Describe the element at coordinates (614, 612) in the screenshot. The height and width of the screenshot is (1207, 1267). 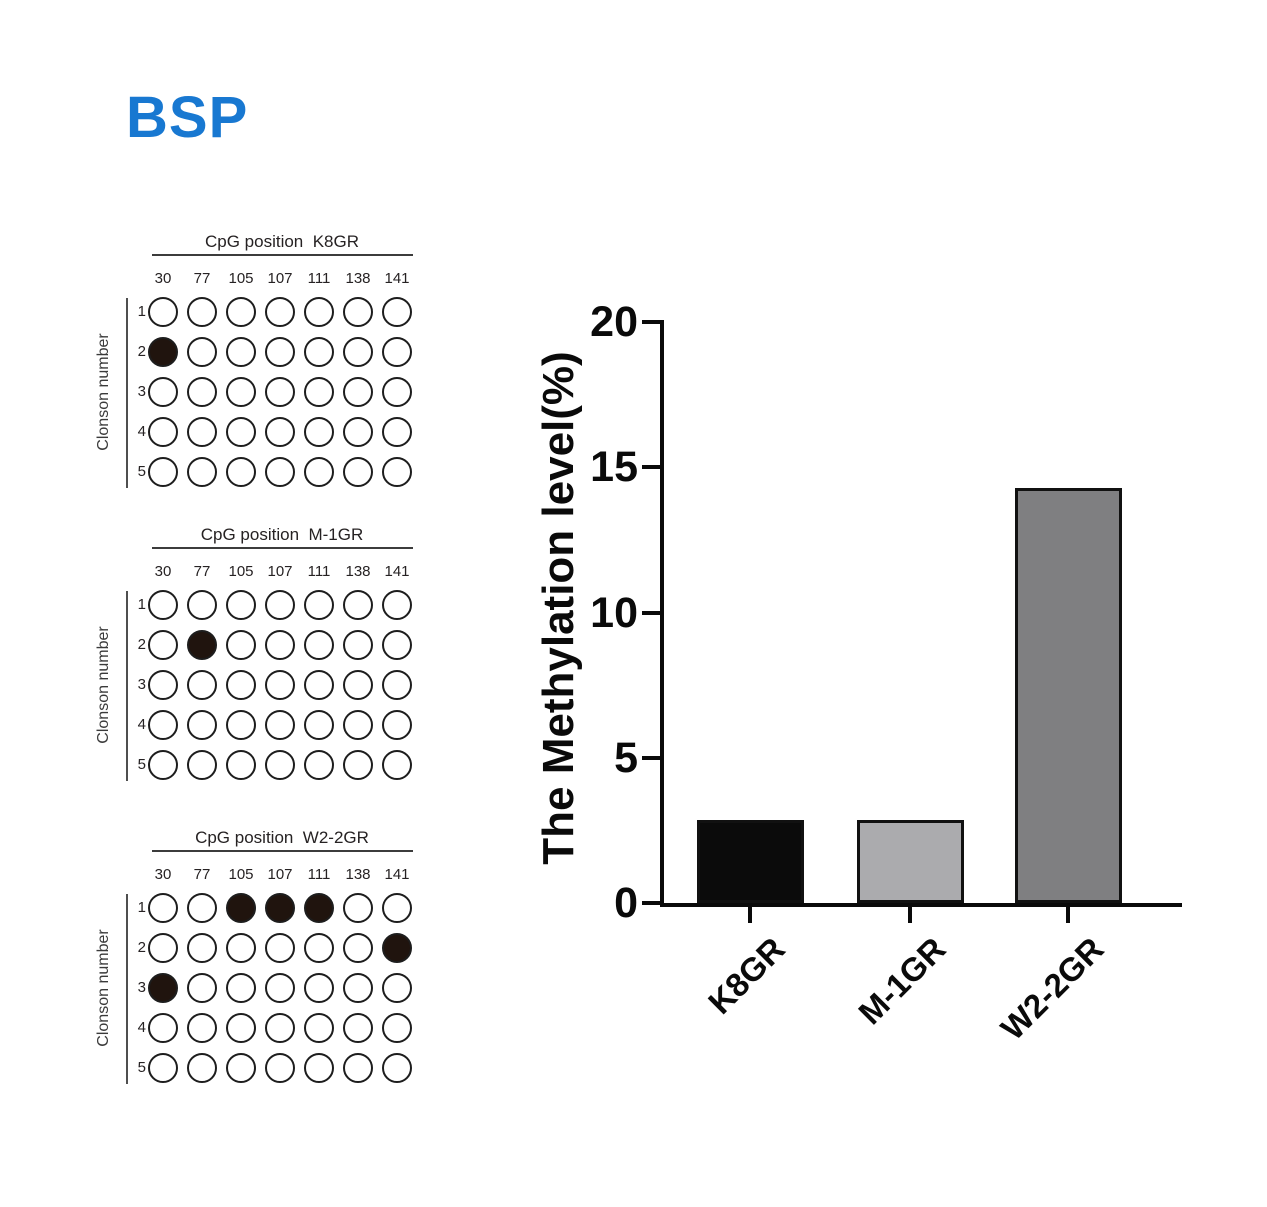
I see `y-tick-label: 10` at that location.